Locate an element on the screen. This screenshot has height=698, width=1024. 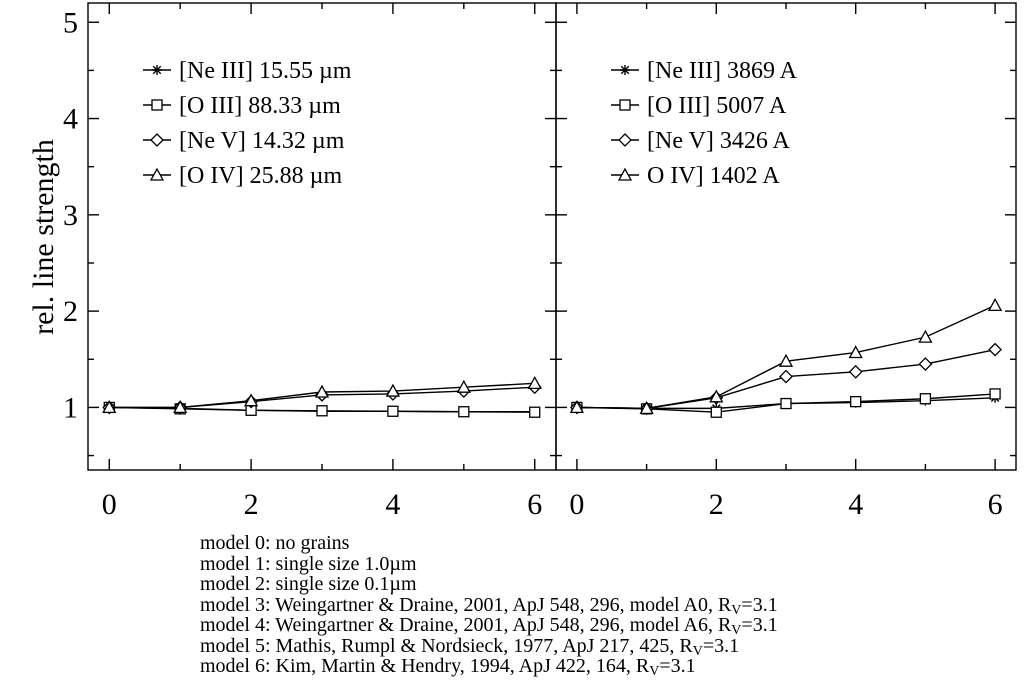
legend-entry: [O III] 5007 A is located at coordinates (699, 106).